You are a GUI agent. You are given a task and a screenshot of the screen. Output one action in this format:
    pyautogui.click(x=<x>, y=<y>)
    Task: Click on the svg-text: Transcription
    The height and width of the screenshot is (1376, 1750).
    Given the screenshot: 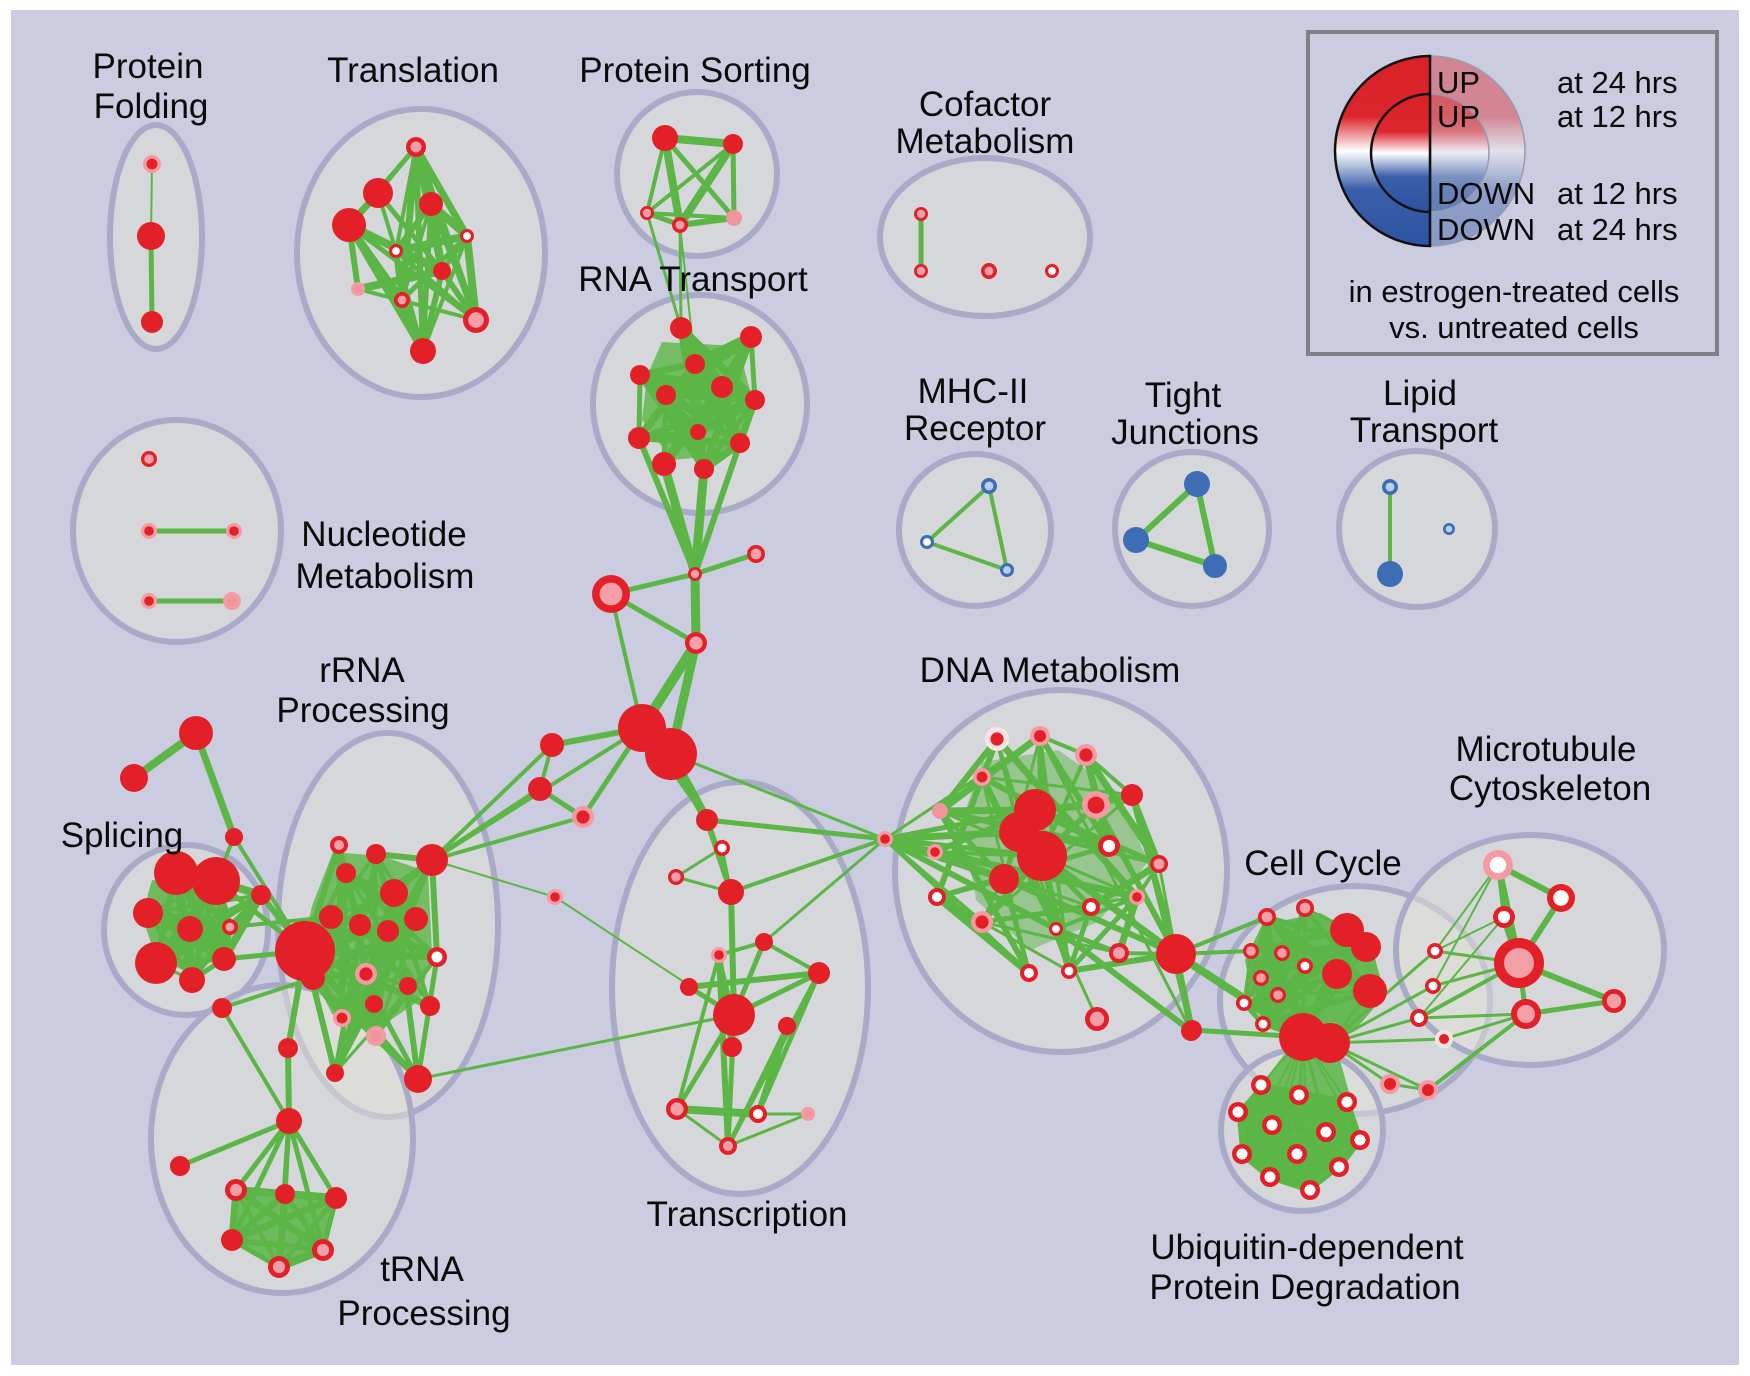 What is the action you would take?
    pyautogui.click(x=747, y=1214)
    